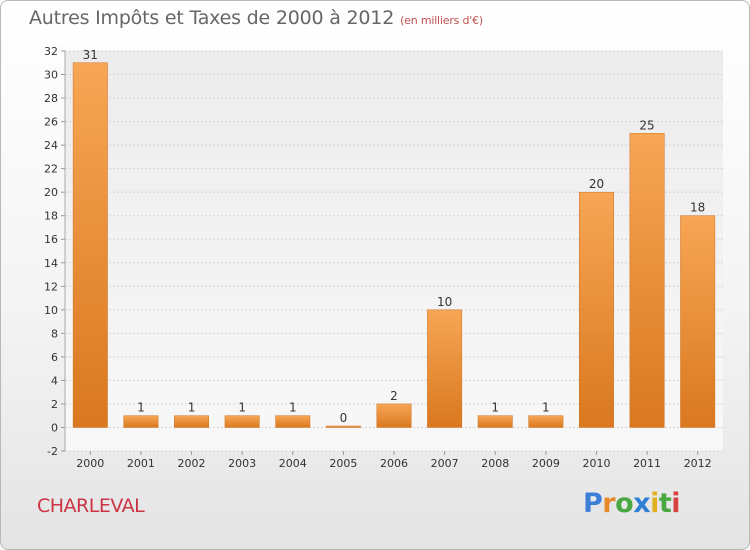 The image size is (750, 550). What do you see at coordinates (242, 408) in the screenshot?
I see `value-label-2003: 1` at bounding box center [242, 408].